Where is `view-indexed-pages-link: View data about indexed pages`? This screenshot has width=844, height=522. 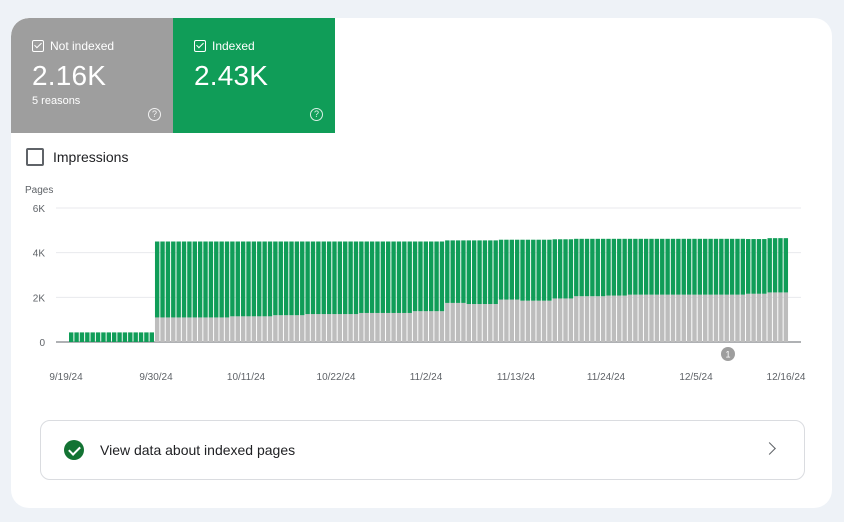 view-indexed-pages-link: View data about indexed pages is located at coordinates (422, 450).